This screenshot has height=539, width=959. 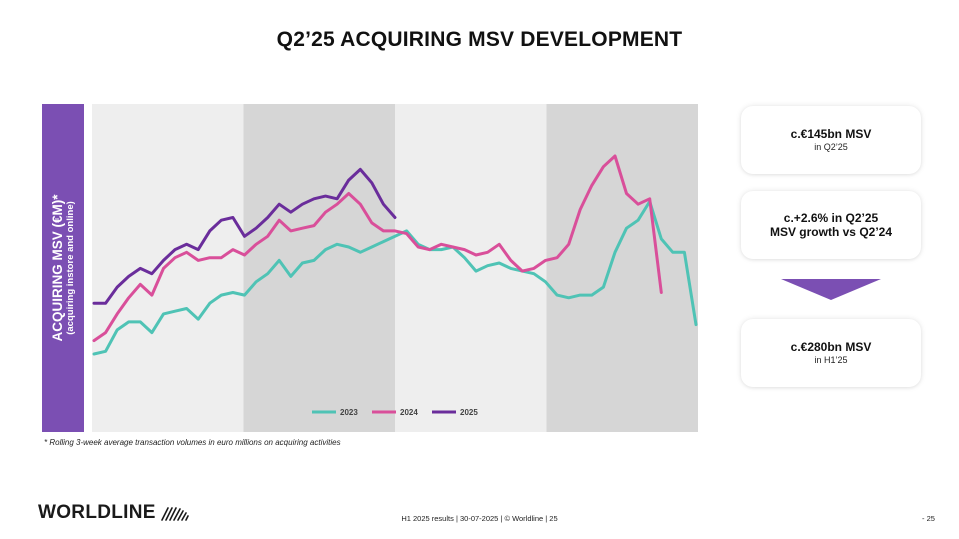 What do you see at coordinates (97, 512) in the screenshot?
I see `worldline-logo-text: WORLDLINE` at bounding box center [97, 512].